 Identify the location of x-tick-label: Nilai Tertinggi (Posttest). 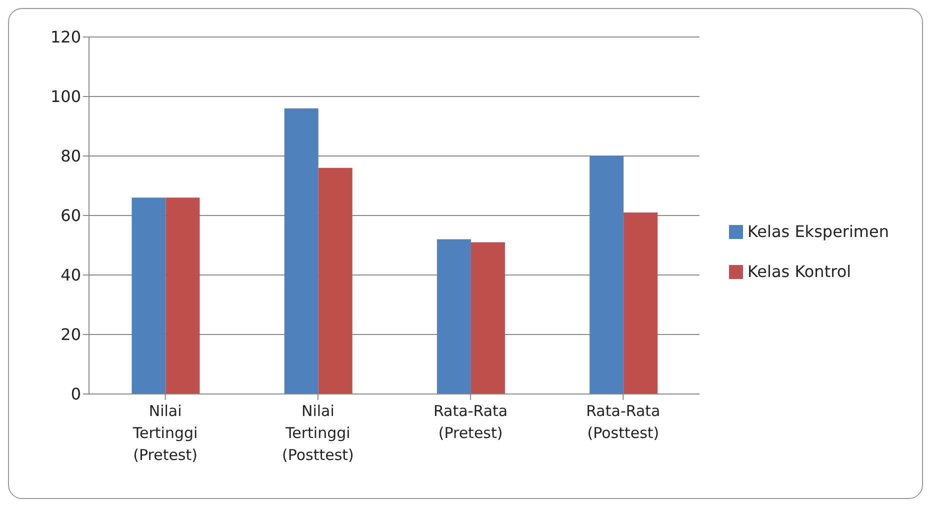
(318, 433).